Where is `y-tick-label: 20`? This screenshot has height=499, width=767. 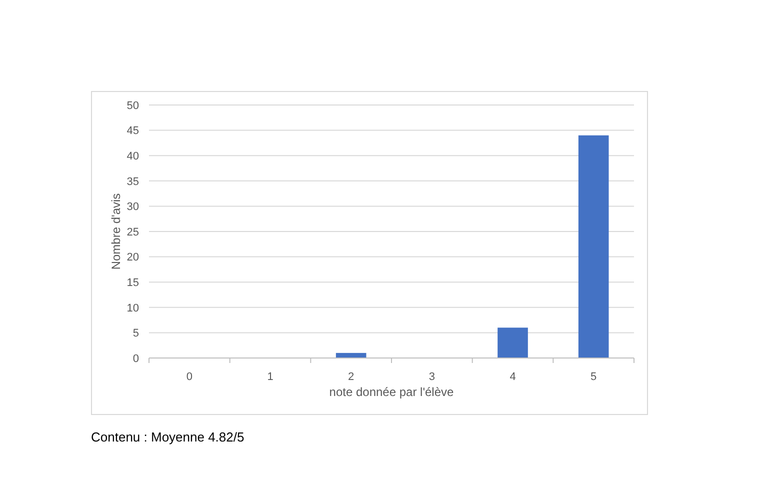 y-tick-label: 20 is located at coordinates (132, 258).